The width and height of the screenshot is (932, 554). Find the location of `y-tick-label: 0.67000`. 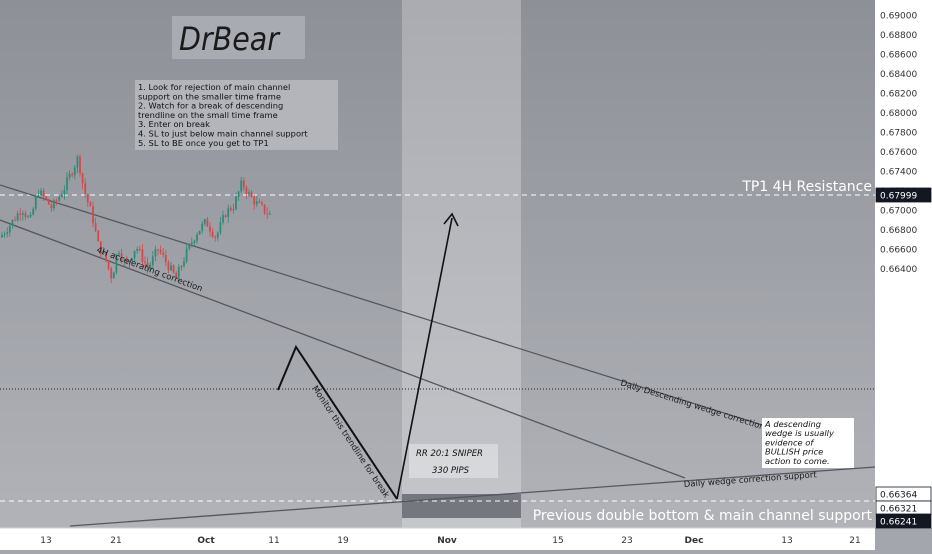

y-tick-label: 0.67000 is located at coordinates (898, 212).